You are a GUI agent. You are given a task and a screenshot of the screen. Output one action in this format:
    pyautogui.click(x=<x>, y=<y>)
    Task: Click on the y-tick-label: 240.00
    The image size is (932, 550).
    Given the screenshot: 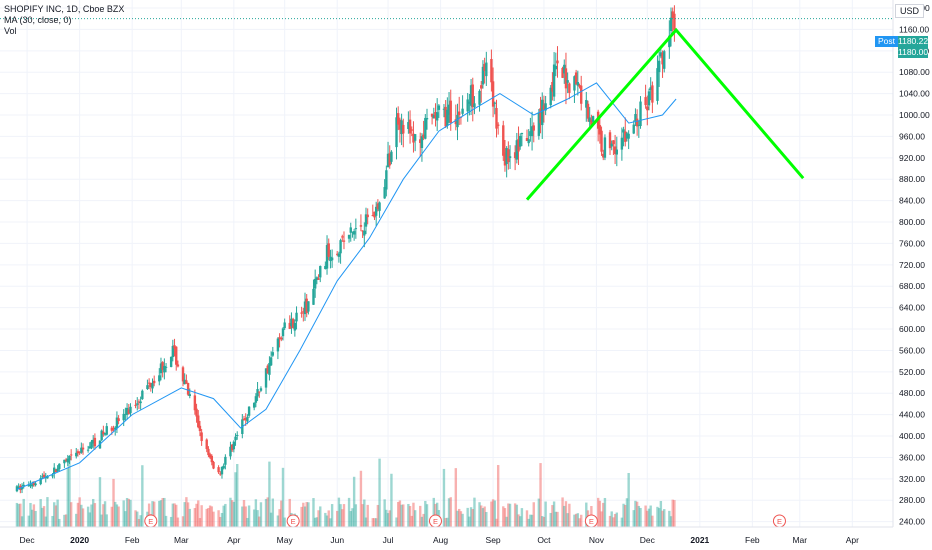 What is the action you would take?
    pyautogui.click(x=912, y=522)
    